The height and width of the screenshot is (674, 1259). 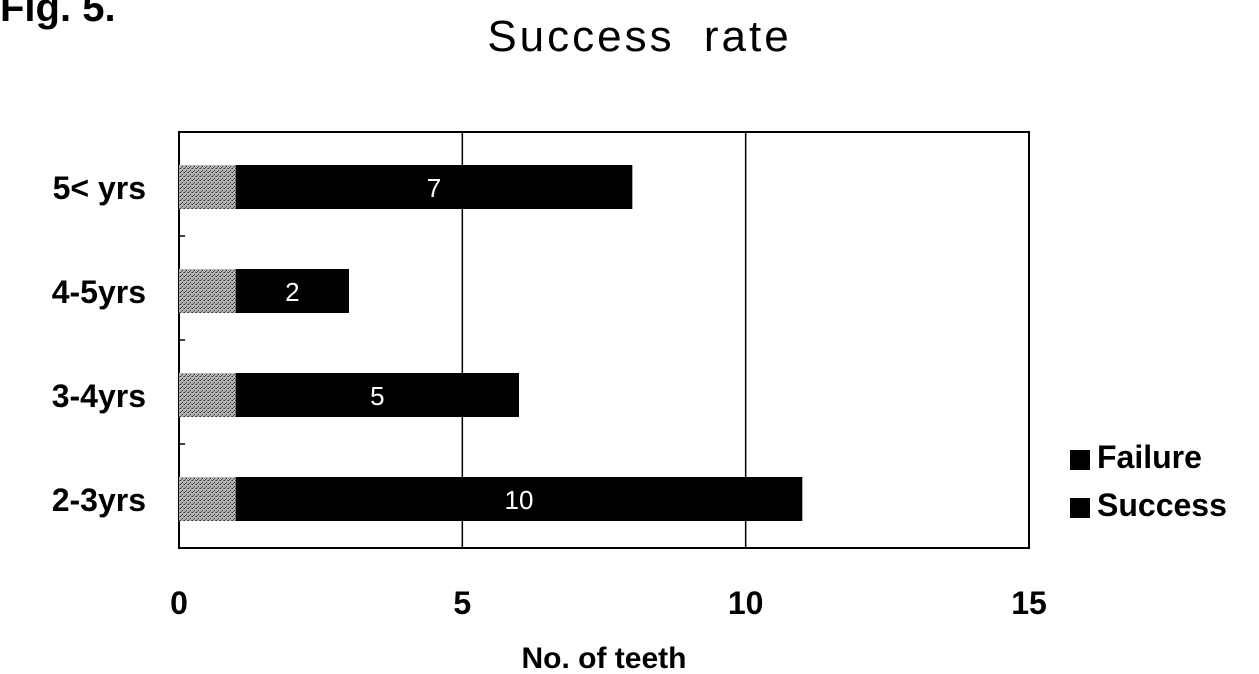 I want to click on data-label: 10, so click(x=519, y=500).